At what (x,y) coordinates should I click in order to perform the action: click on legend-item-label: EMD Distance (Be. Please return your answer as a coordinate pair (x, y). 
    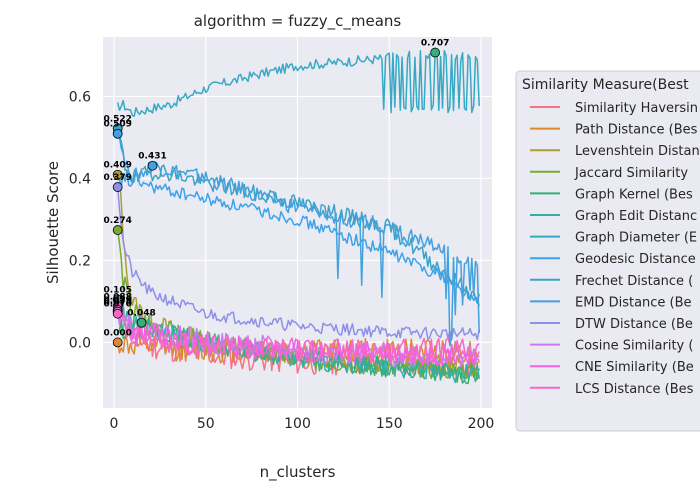
    Looking at the image, I should click on (633, 302).